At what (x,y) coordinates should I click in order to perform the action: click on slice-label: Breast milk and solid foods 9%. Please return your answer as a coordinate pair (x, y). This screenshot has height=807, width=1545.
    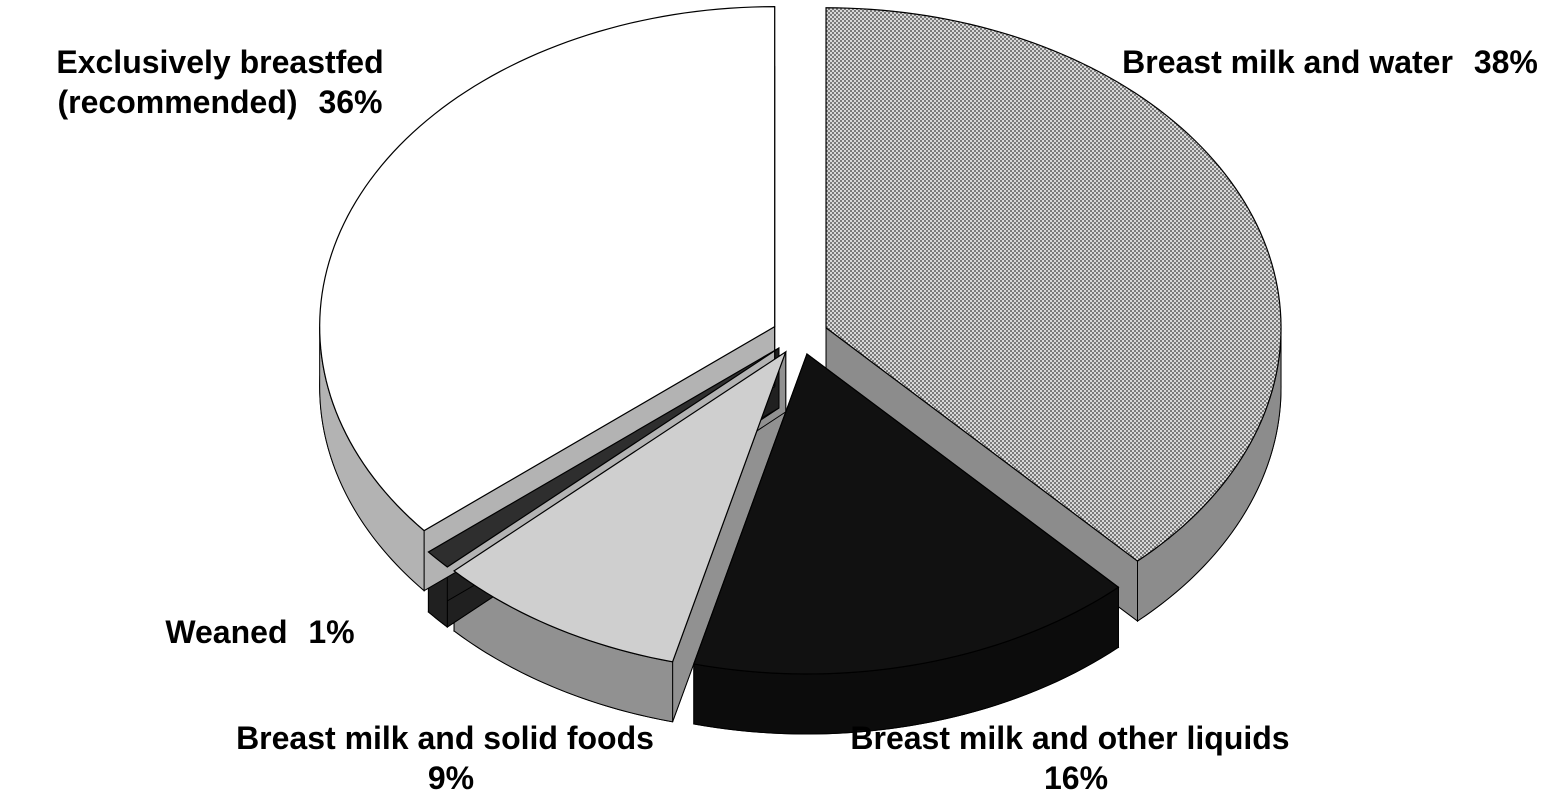
    Looking at the image, I should click on (445, 758).